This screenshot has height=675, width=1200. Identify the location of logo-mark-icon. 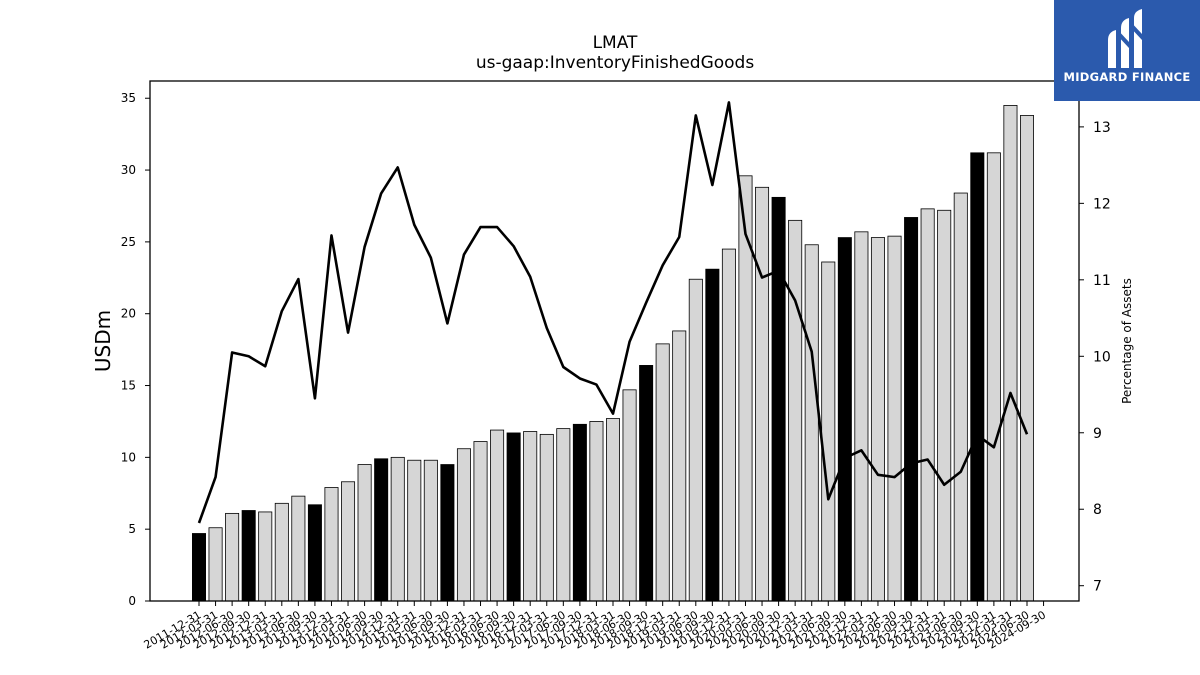
(1125, 38).